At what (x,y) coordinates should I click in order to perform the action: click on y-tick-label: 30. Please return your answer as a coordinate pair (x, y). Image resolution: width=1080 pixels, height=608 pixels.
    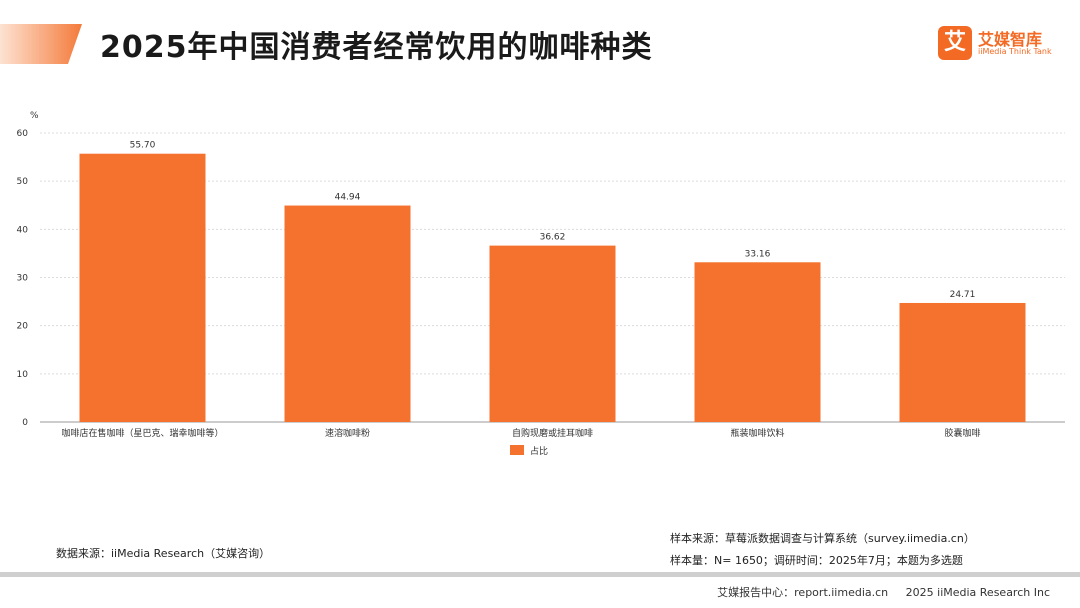
    Looking at the image, I should click on (23, 279).